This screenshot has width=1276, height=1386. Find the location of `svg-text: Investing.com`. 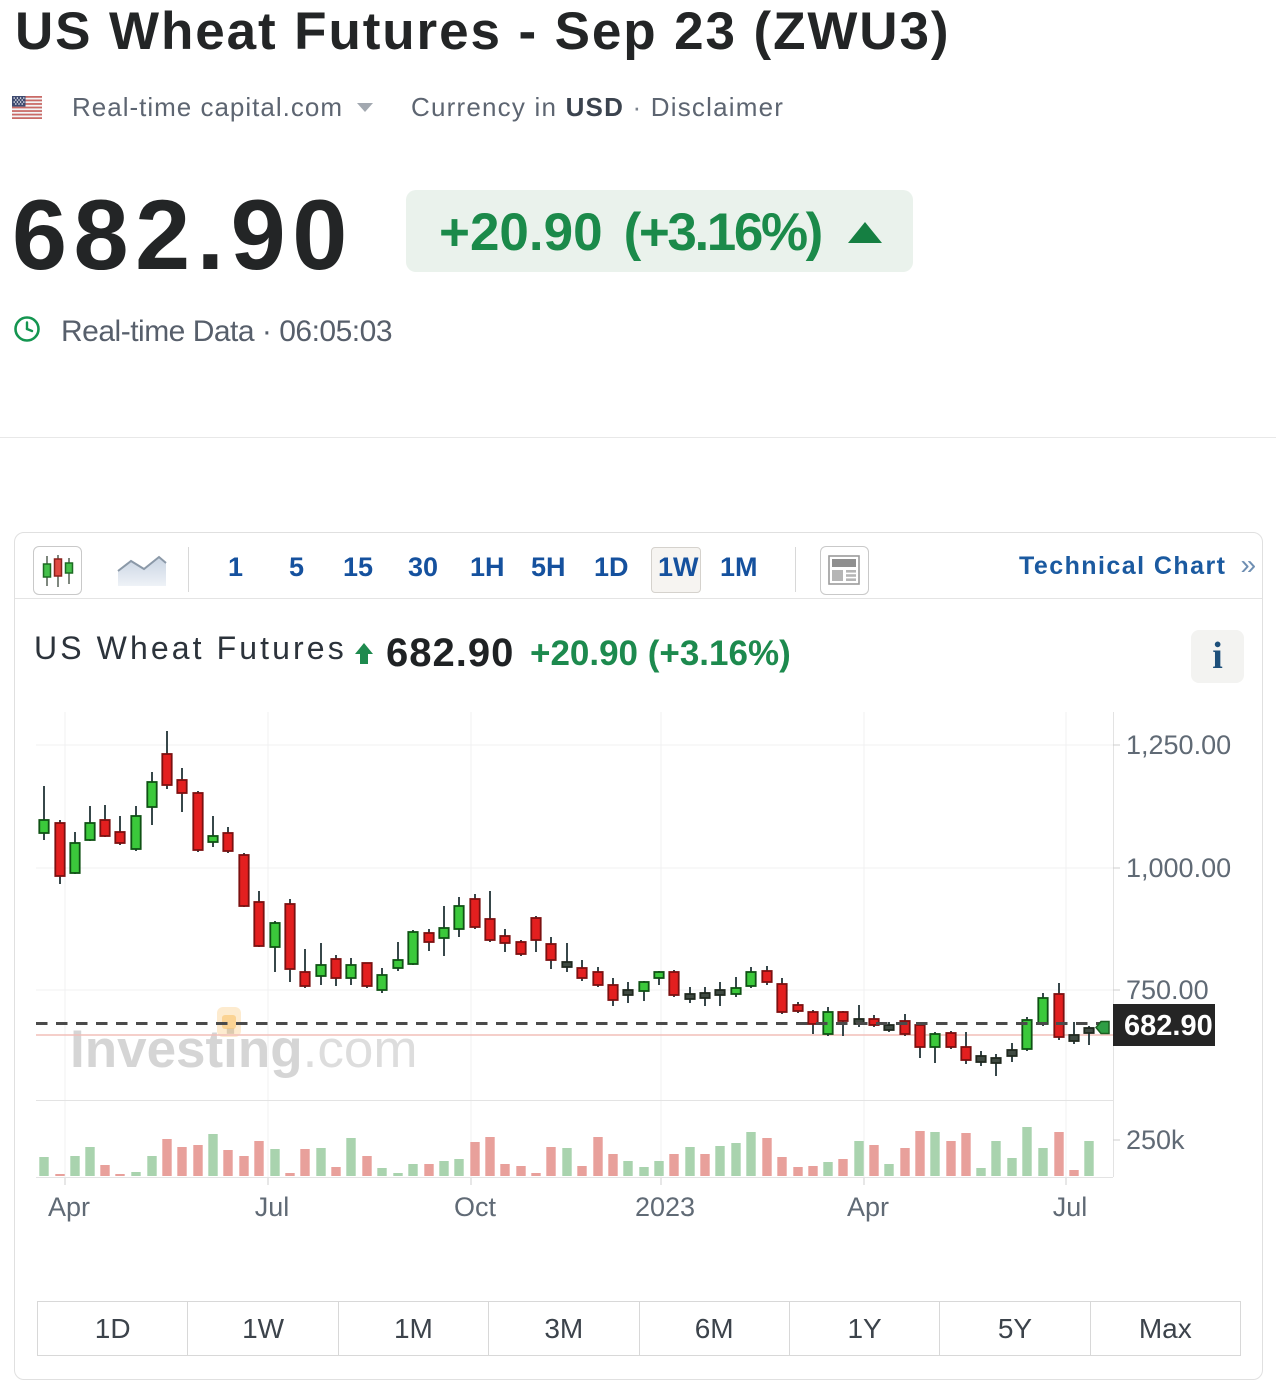

svg-text: Investing.com is located at coordinates (244, 1049).